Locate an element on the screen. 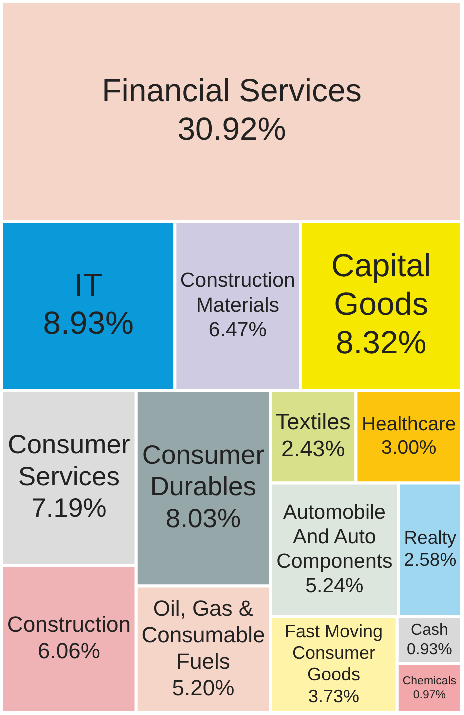 Image resolution: width=464 pixels, height=715 pixels. category-label: Consumer Services is located at coordinates (69, 461).